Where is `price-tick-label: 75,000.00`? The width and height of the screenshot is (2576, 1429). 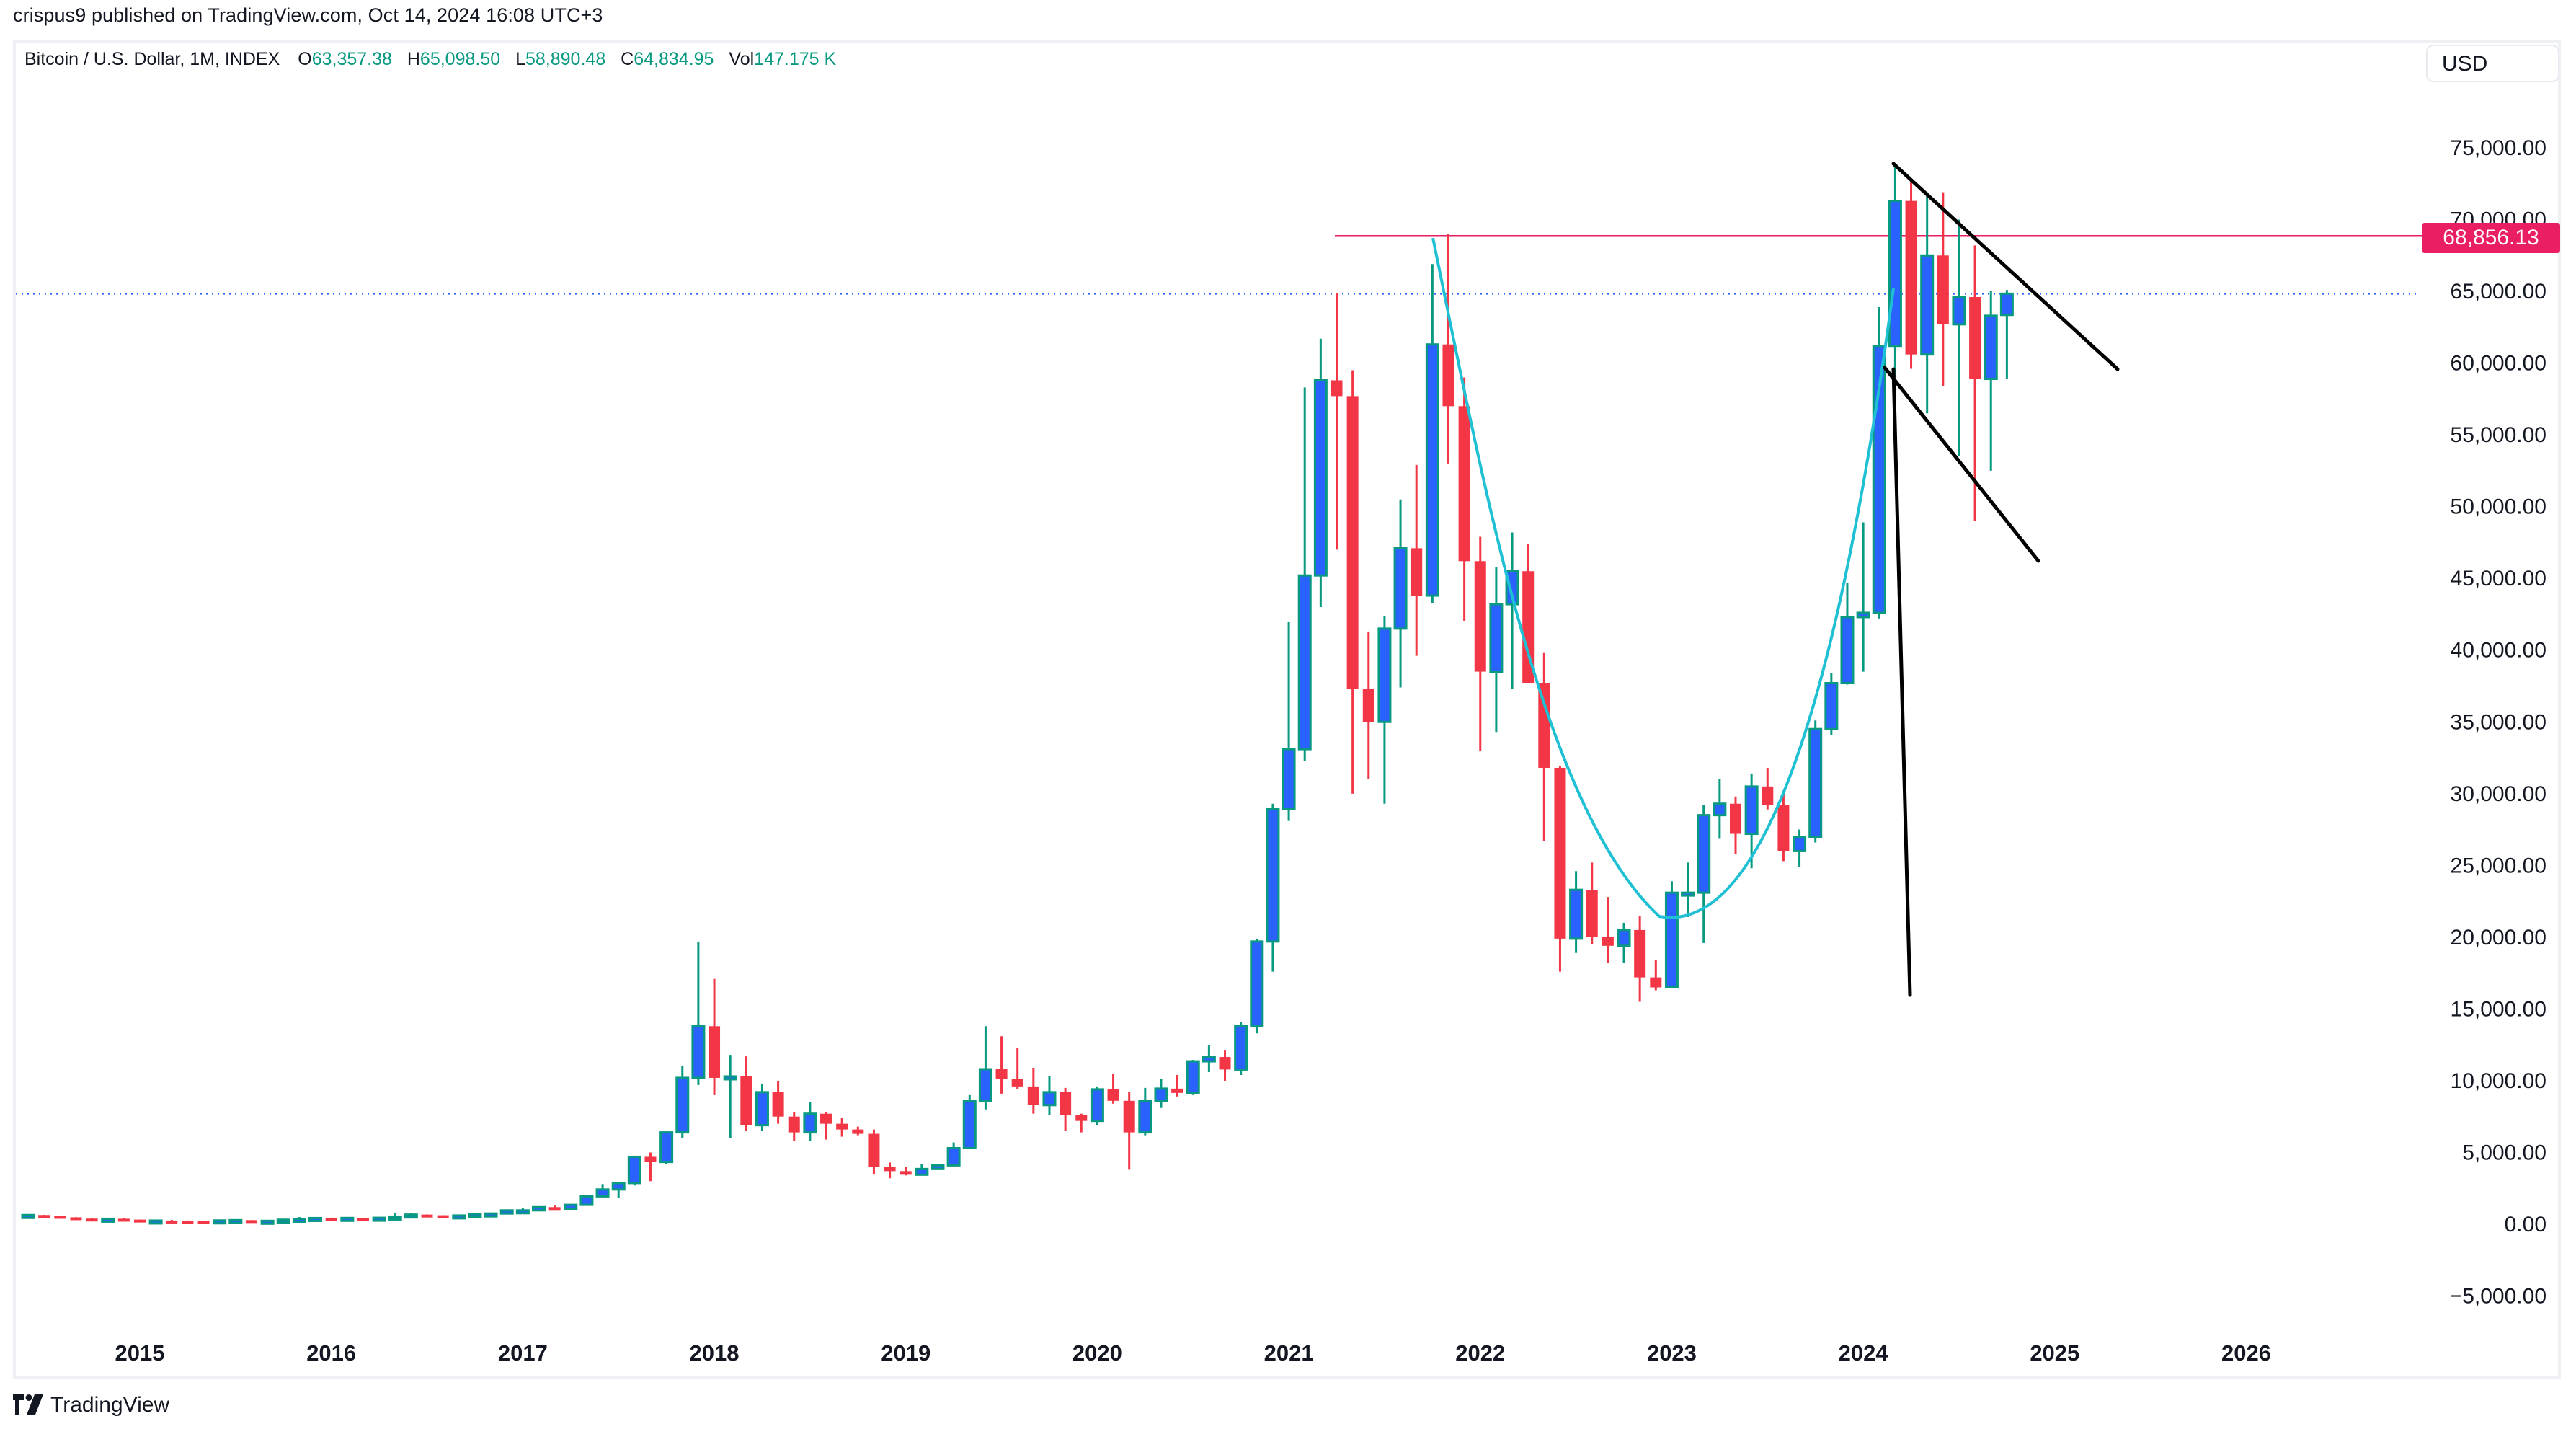
price-tick-label: 75,000.00 is located at coordinates (2498, 148).